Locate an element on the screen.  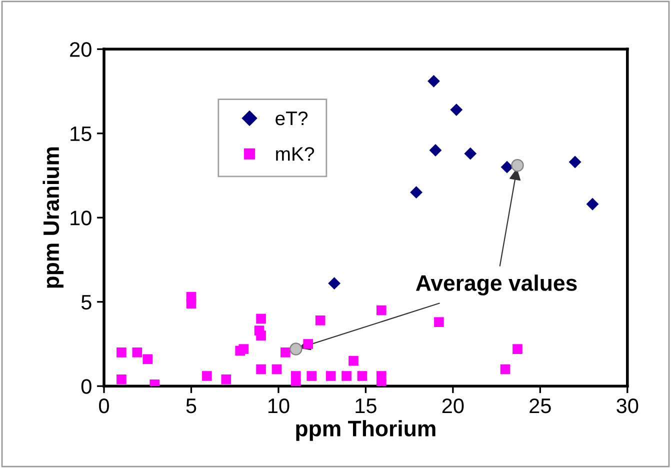
y-tick-label: 0 is located at coordinates (86, 386).